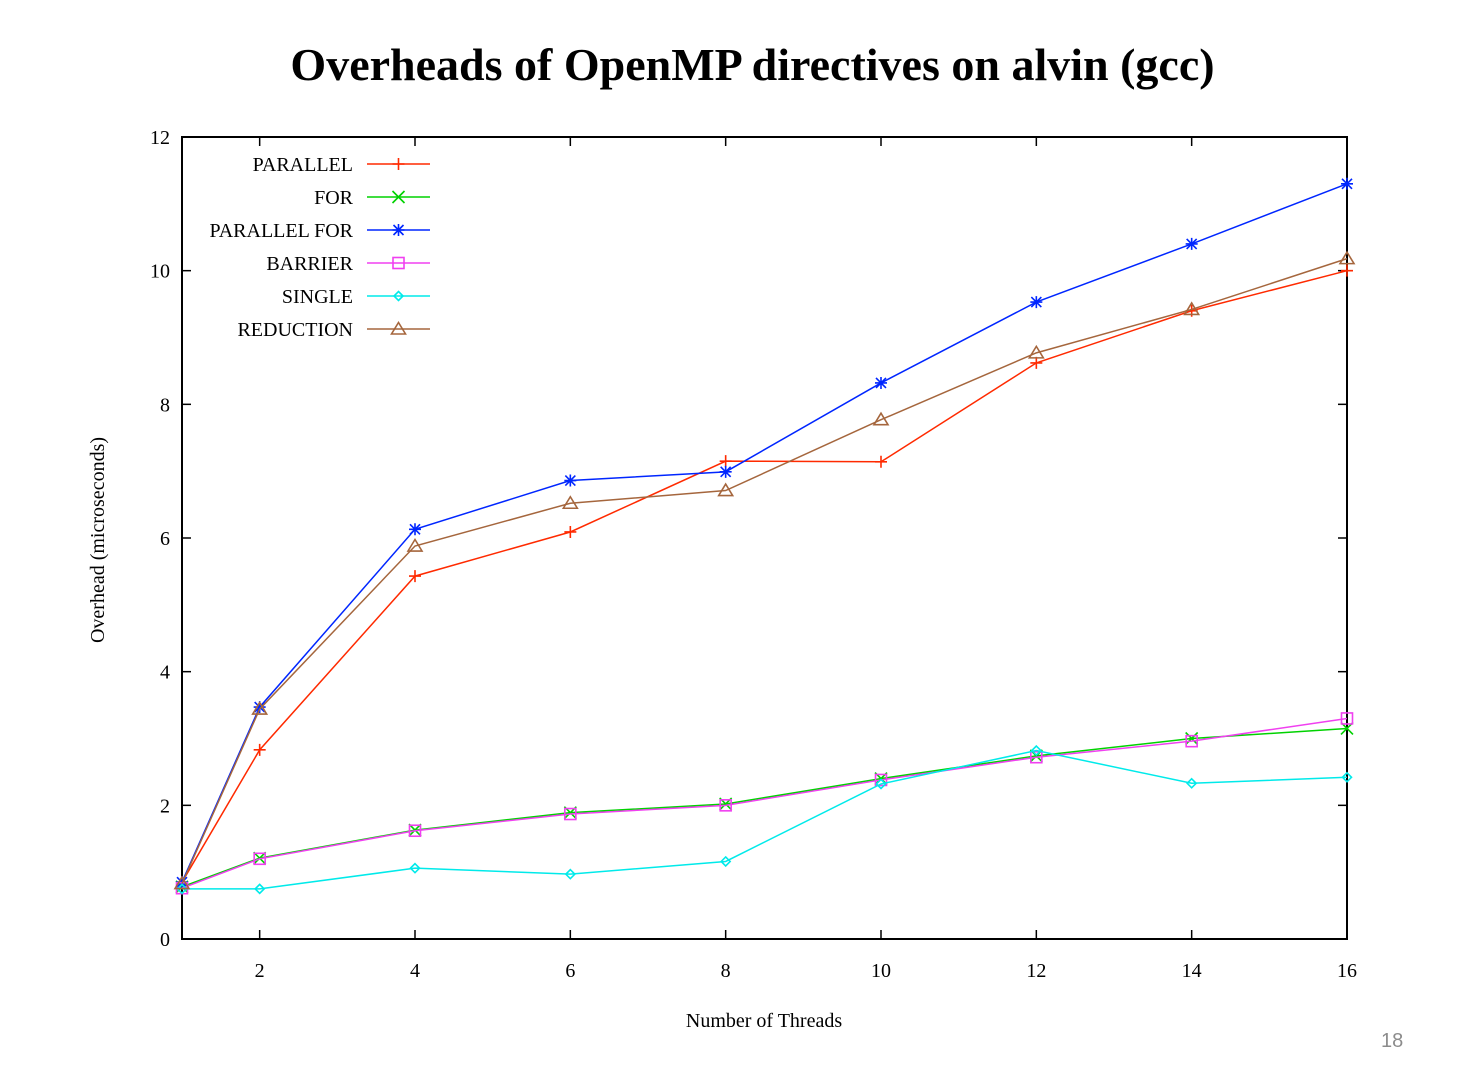  I want to click on legend-entry: SINGLE, so click(356, 297).